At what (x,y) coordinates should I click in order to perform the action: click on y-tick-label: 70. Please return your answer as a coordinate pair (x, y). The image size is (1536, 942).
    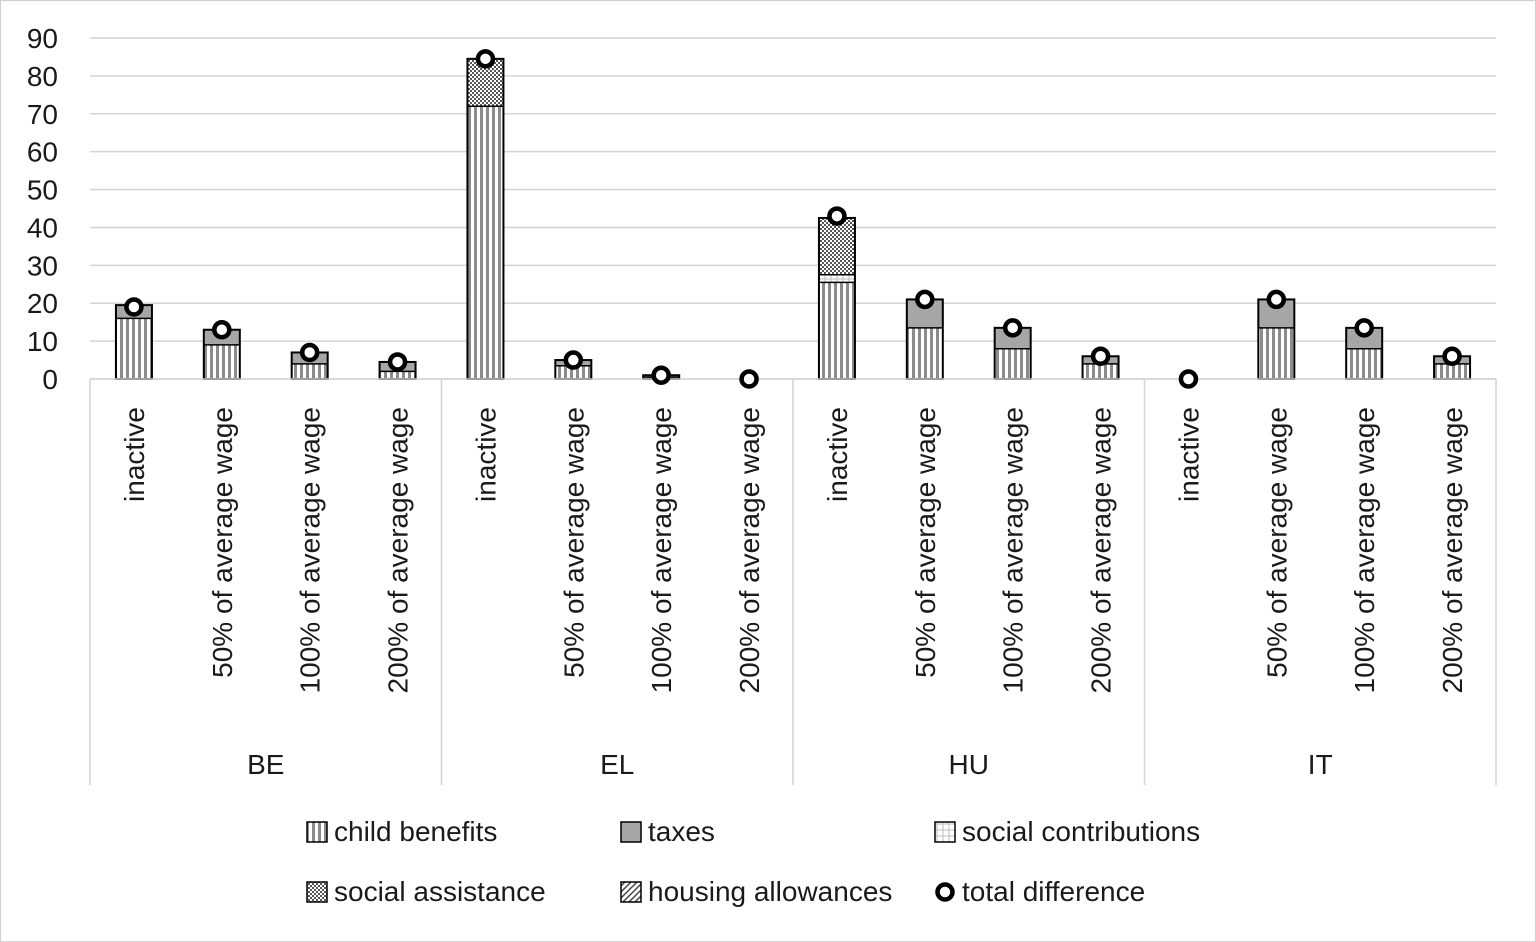
    Looking at the image, I should click on (42, 114).